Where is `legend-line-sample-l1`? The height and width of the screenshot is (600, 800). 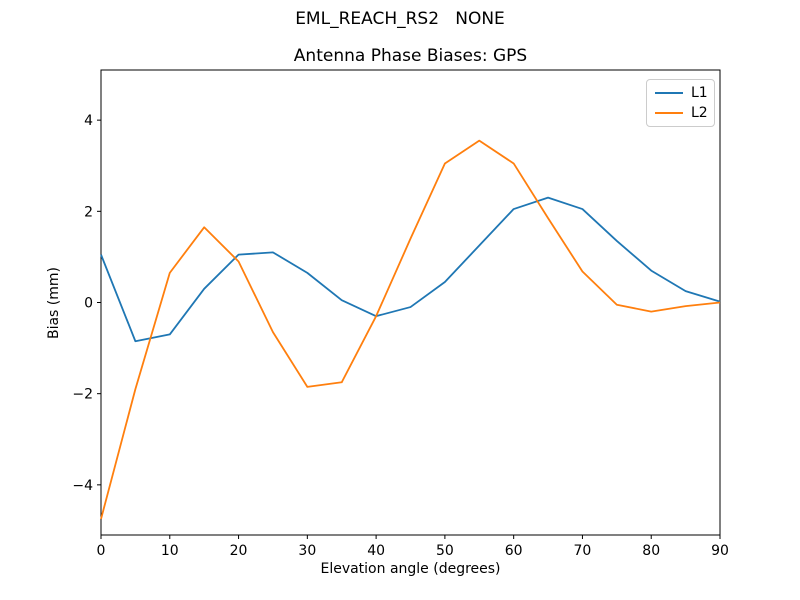 legend-line-sample-l1 is located at coordinates (669, 93).